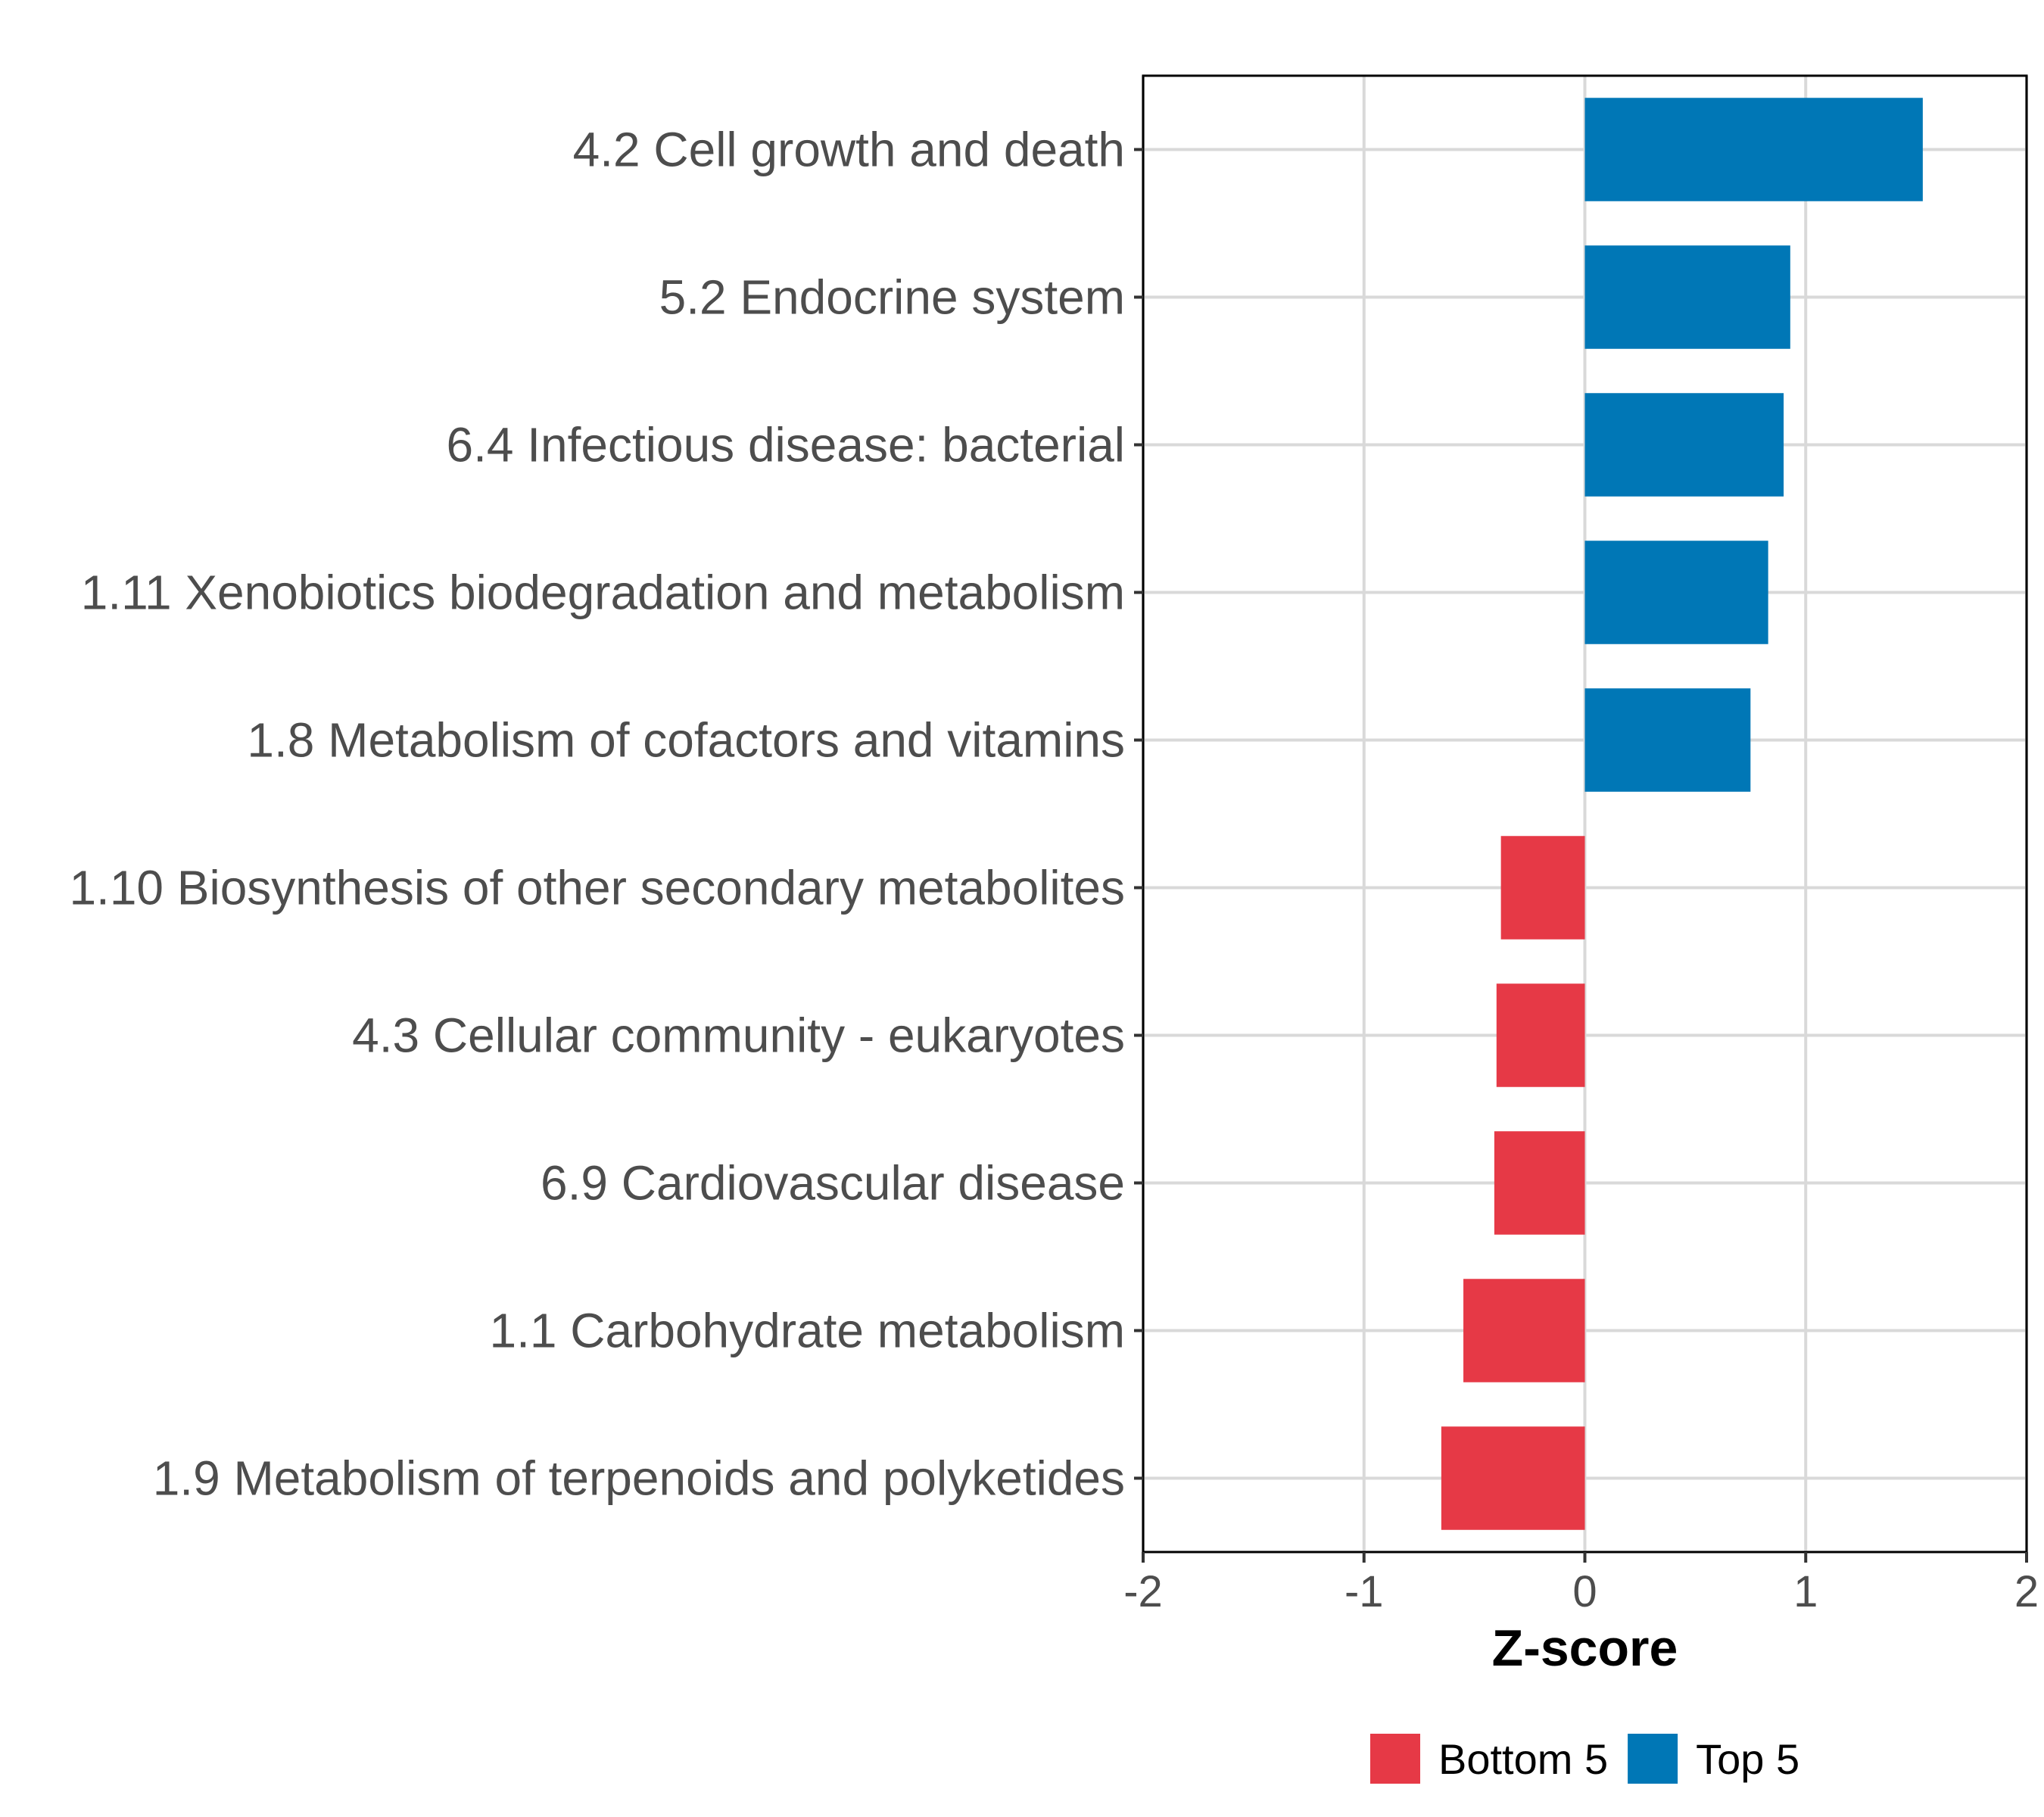 This screenshot has width=2044, height=1817. I want to click on category-label: 6.9 Cardiovascular disease, so click(833, 1183).